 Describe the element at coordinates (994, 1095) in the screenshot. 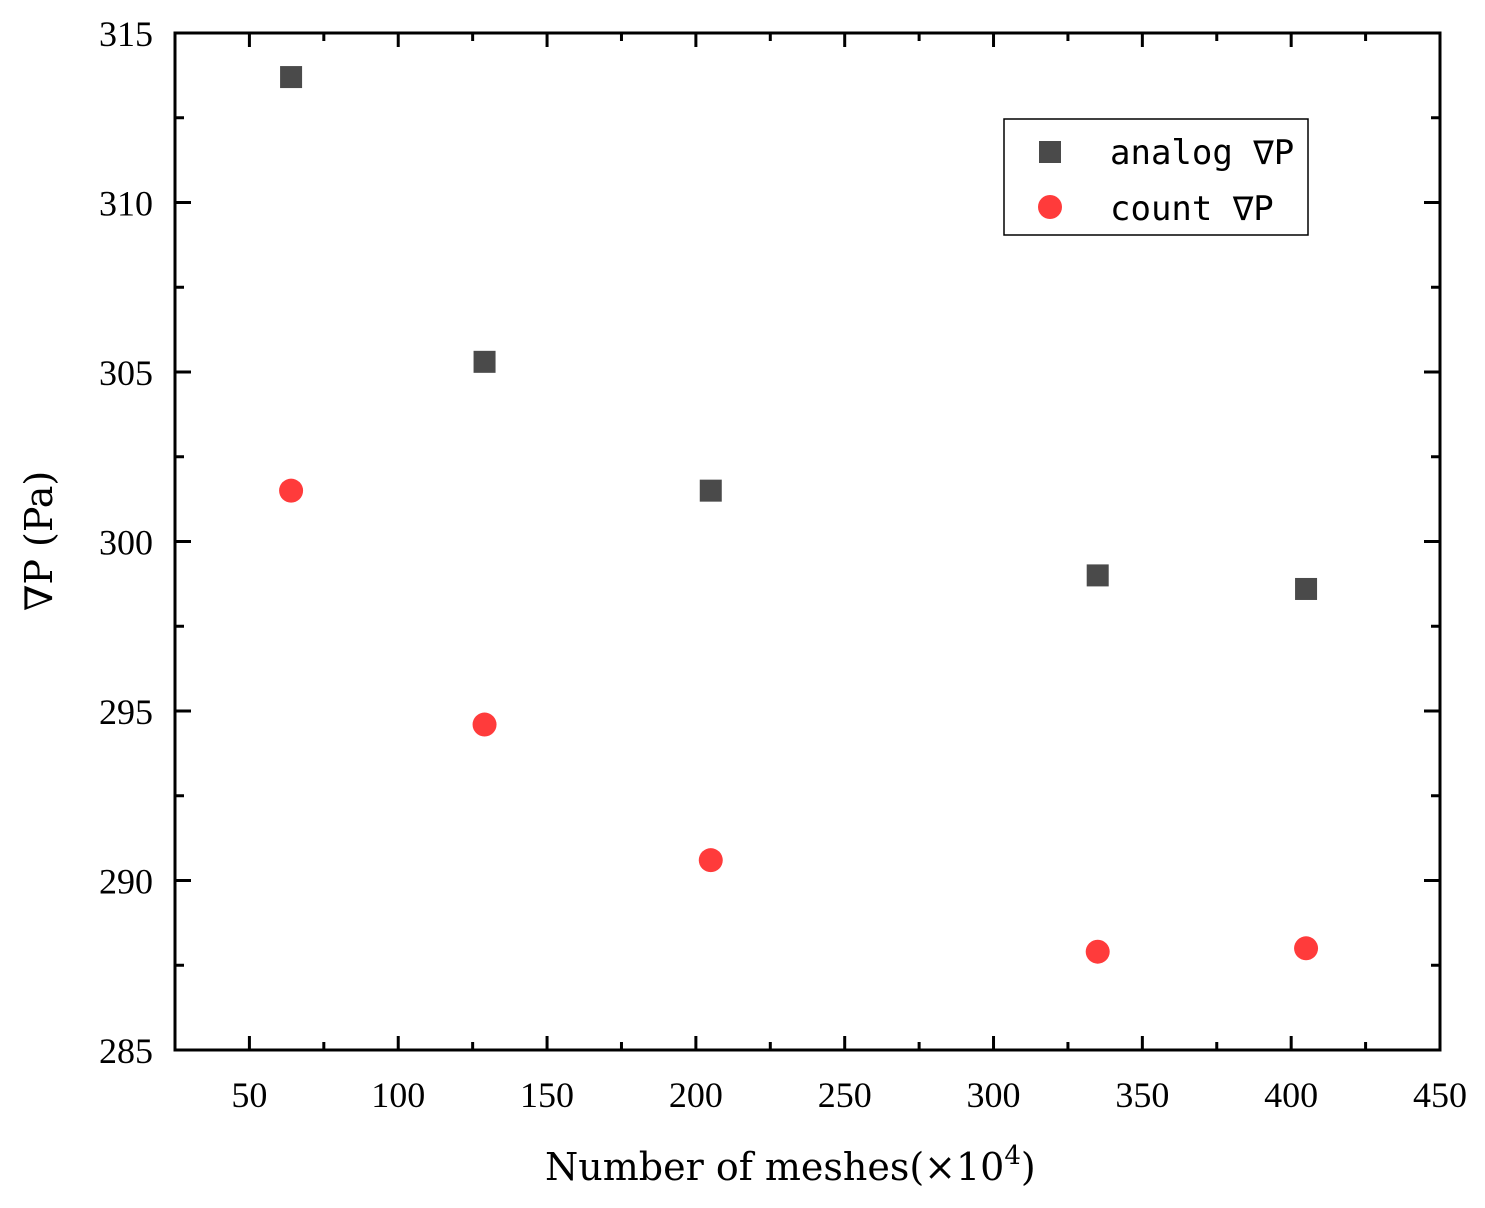

I see `x-tick-label: 300` at that location.